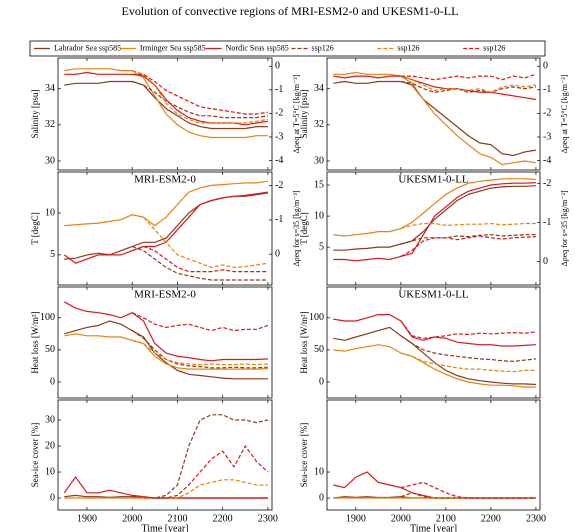 This screenshot has height=532, width=575. Describe the element at coordinates (257, 47) in the screenshot. I see `legend-label: Nordic Seas ssp585` at that location.